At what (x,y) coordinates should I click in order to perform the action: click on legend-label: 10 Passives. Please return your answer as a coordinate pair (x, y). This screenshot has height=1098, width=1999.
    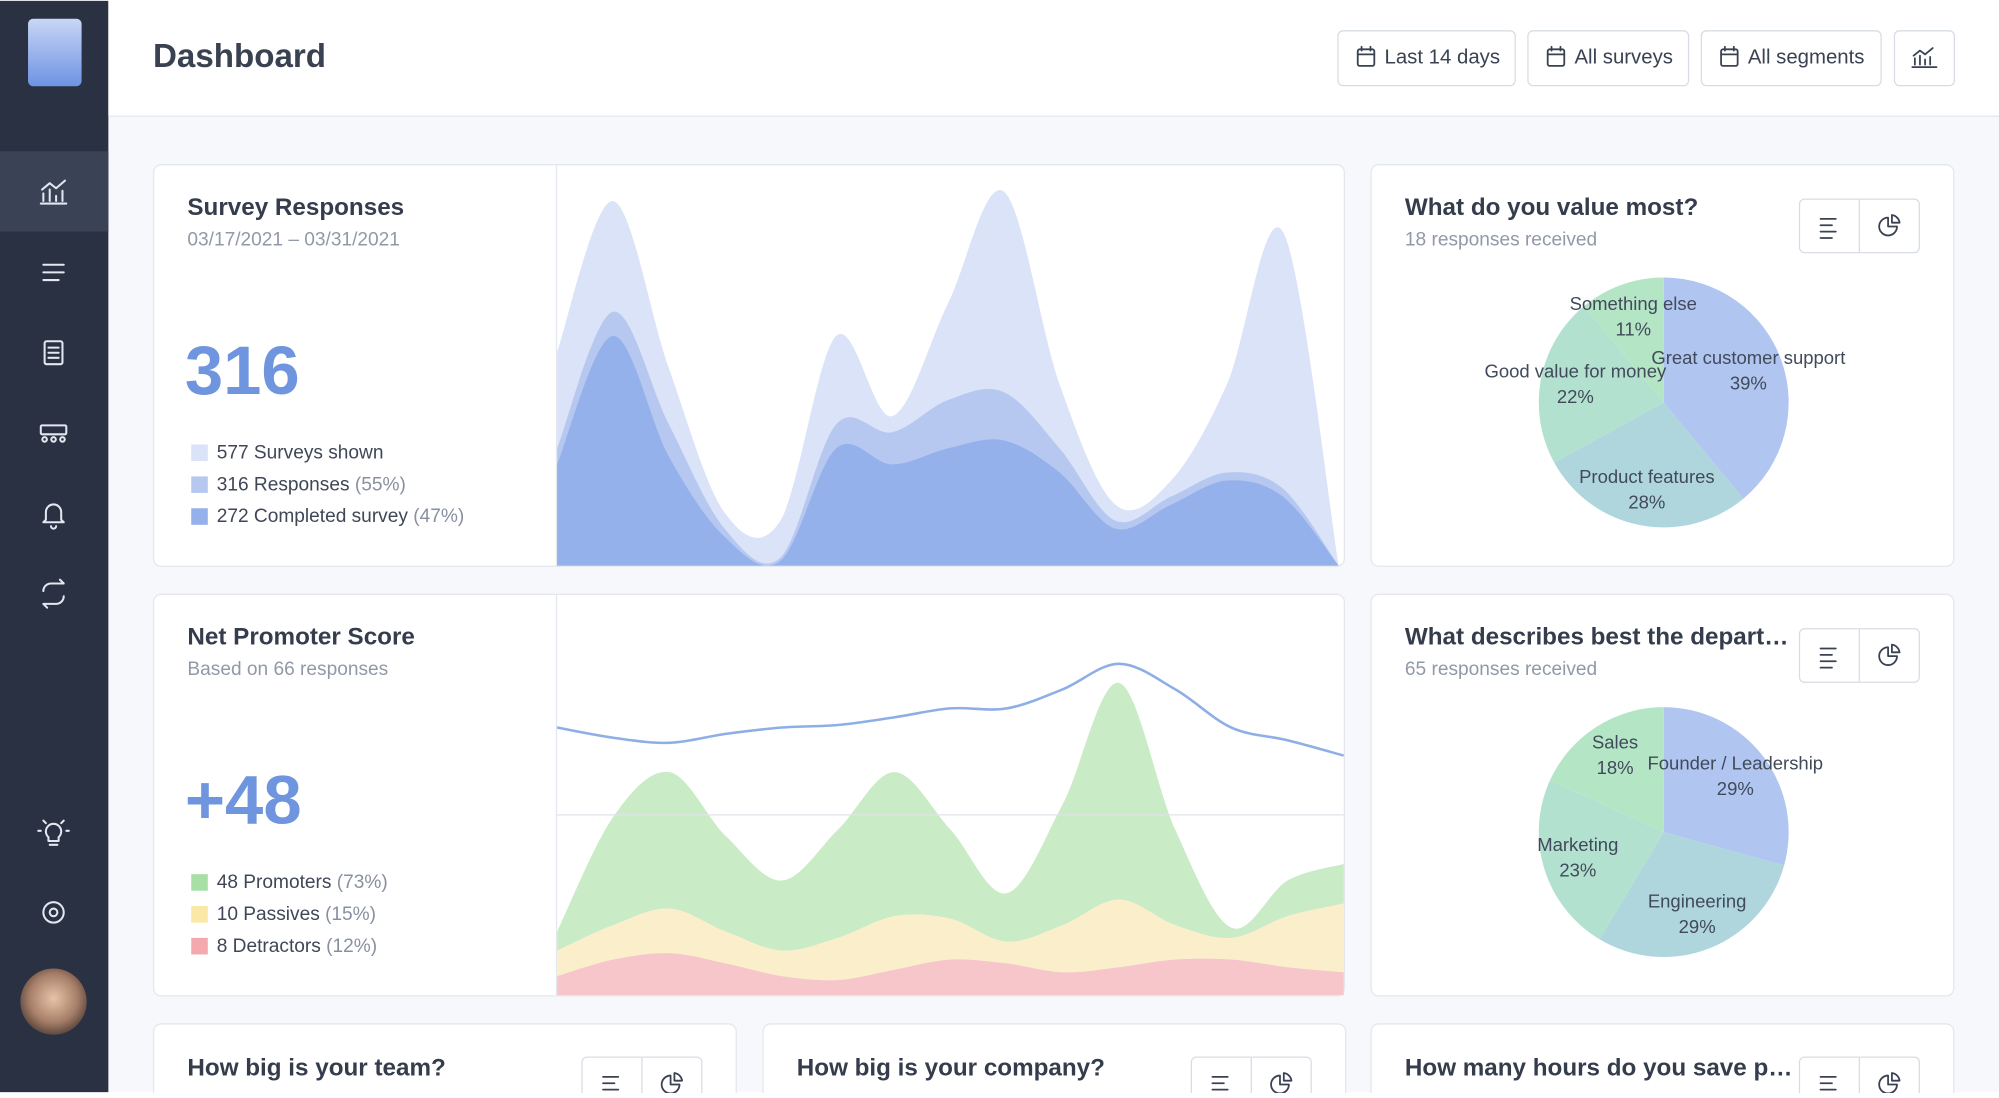
    Looking at the image, I should click on (268, 914).